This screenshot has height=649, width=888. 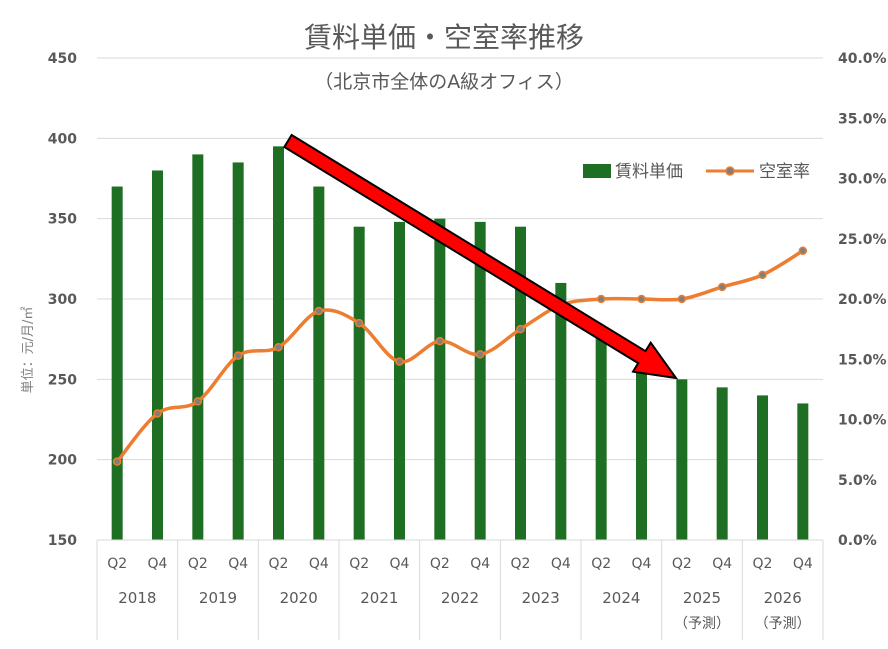 What do you see at coordinates (862, 300) in the screenshot?
I see `y2-tick-label: 20.0%` at bounding box center [862, 300].